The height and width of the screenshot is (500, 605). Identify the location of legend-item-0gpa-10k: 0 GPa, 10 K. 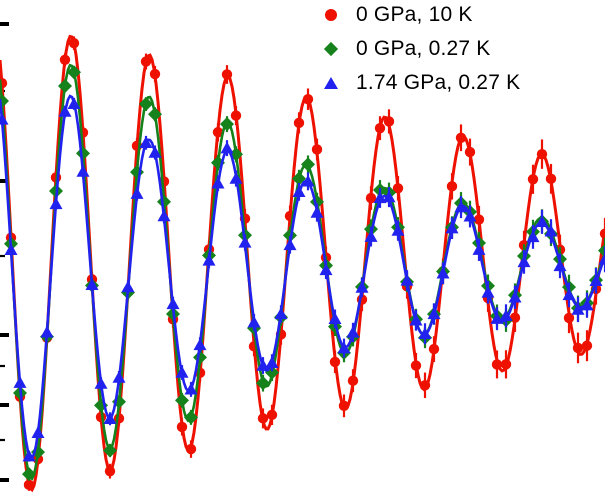
(419, 14).